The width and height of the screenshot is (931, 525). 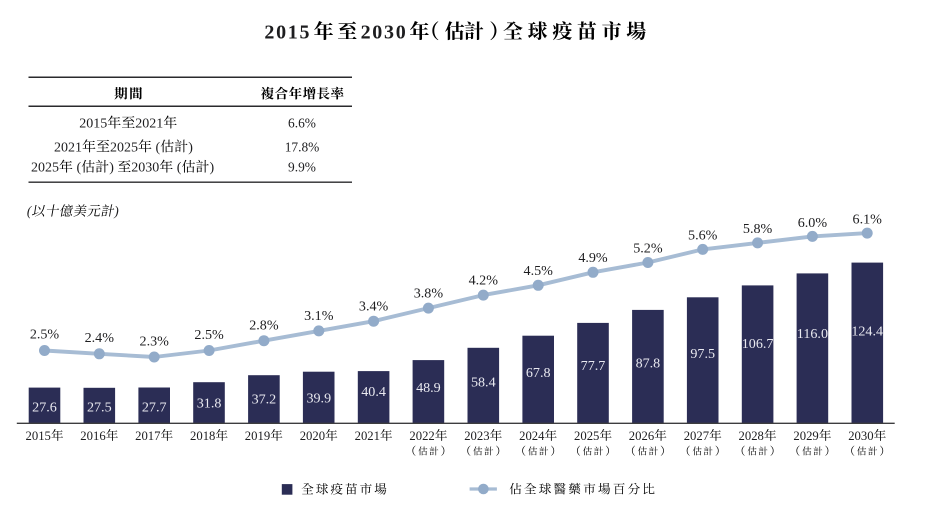 What do you see at coordinates (99, 408) in the screenshot?
I see `svg-text: 27.5` at bounding box center [99, 408].